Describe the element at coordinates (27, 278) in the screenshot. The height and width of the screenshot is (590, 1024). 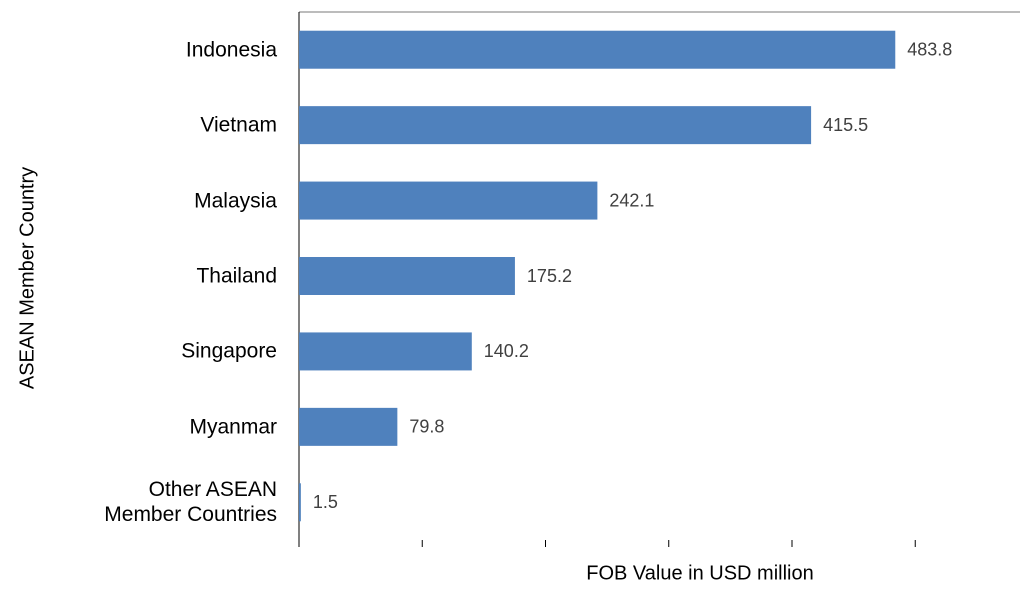
I see `y-axis-title: ASEAN Member Country` at that location.